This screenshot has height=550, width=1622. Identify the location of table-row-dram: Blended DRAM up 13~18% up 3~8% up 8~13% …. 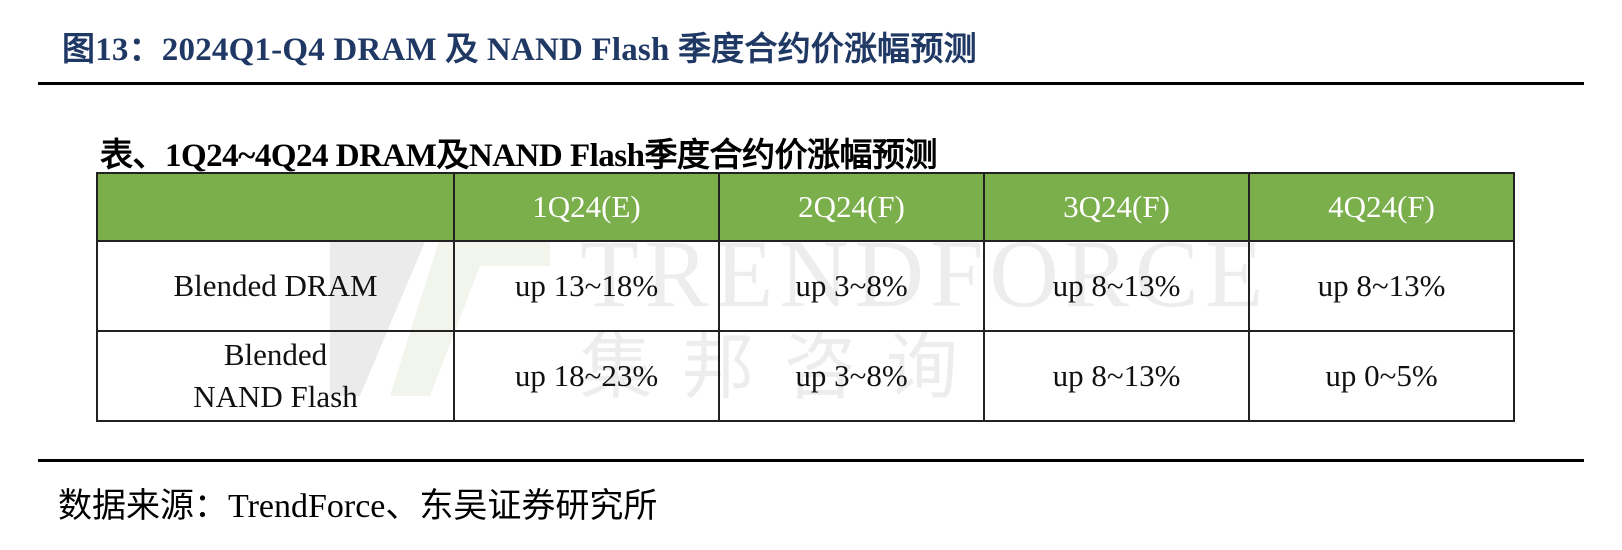
(805, 286).